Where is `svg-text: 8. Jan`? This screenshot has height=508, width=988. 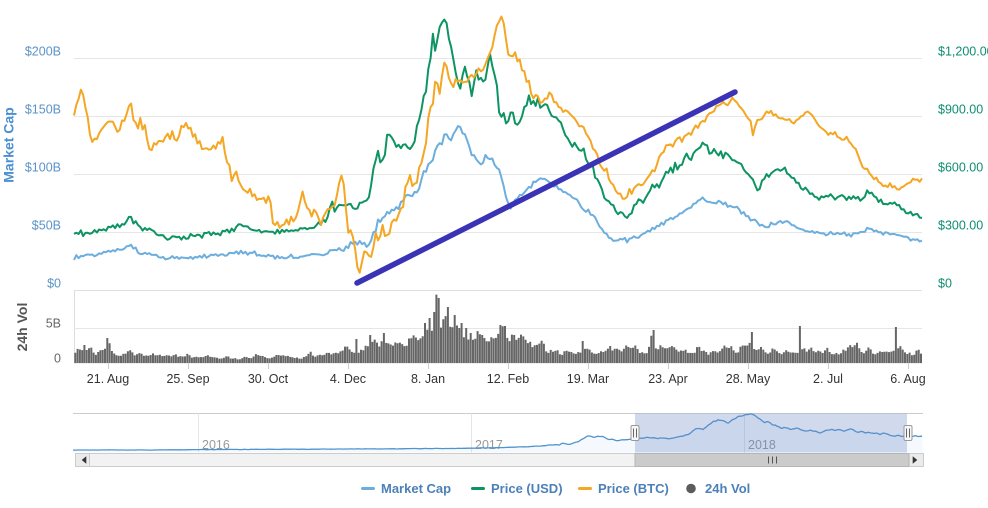
svg-text: 8. Jan is located at coordinates (428, 379).